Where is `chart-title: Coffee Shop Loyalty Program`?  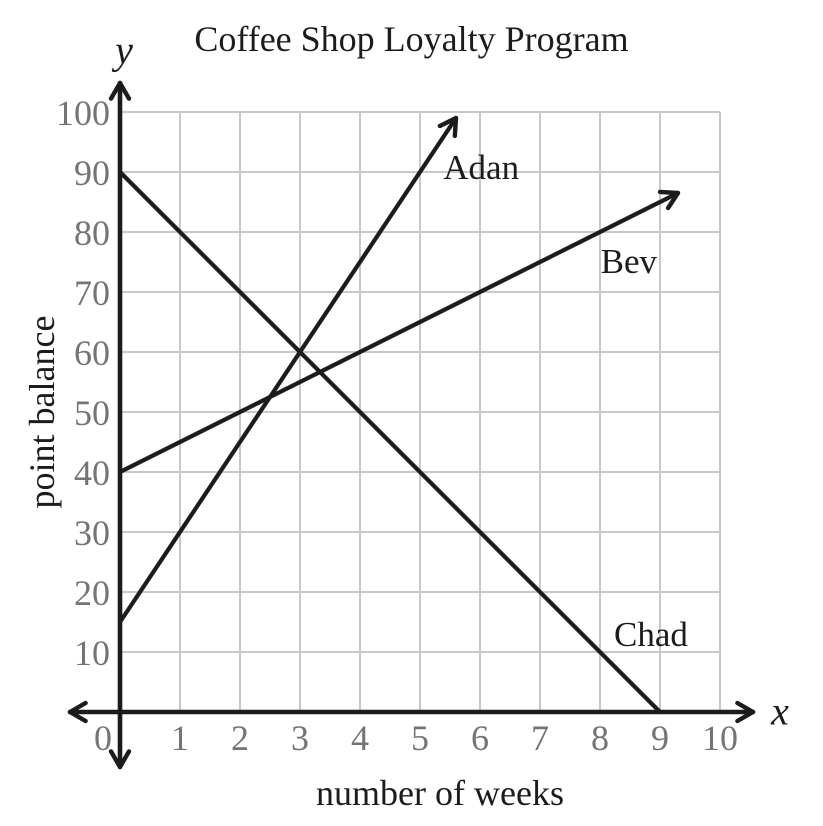
chart-title: Coffee Shop Loyalty Program is located at coordinates (411, 39).